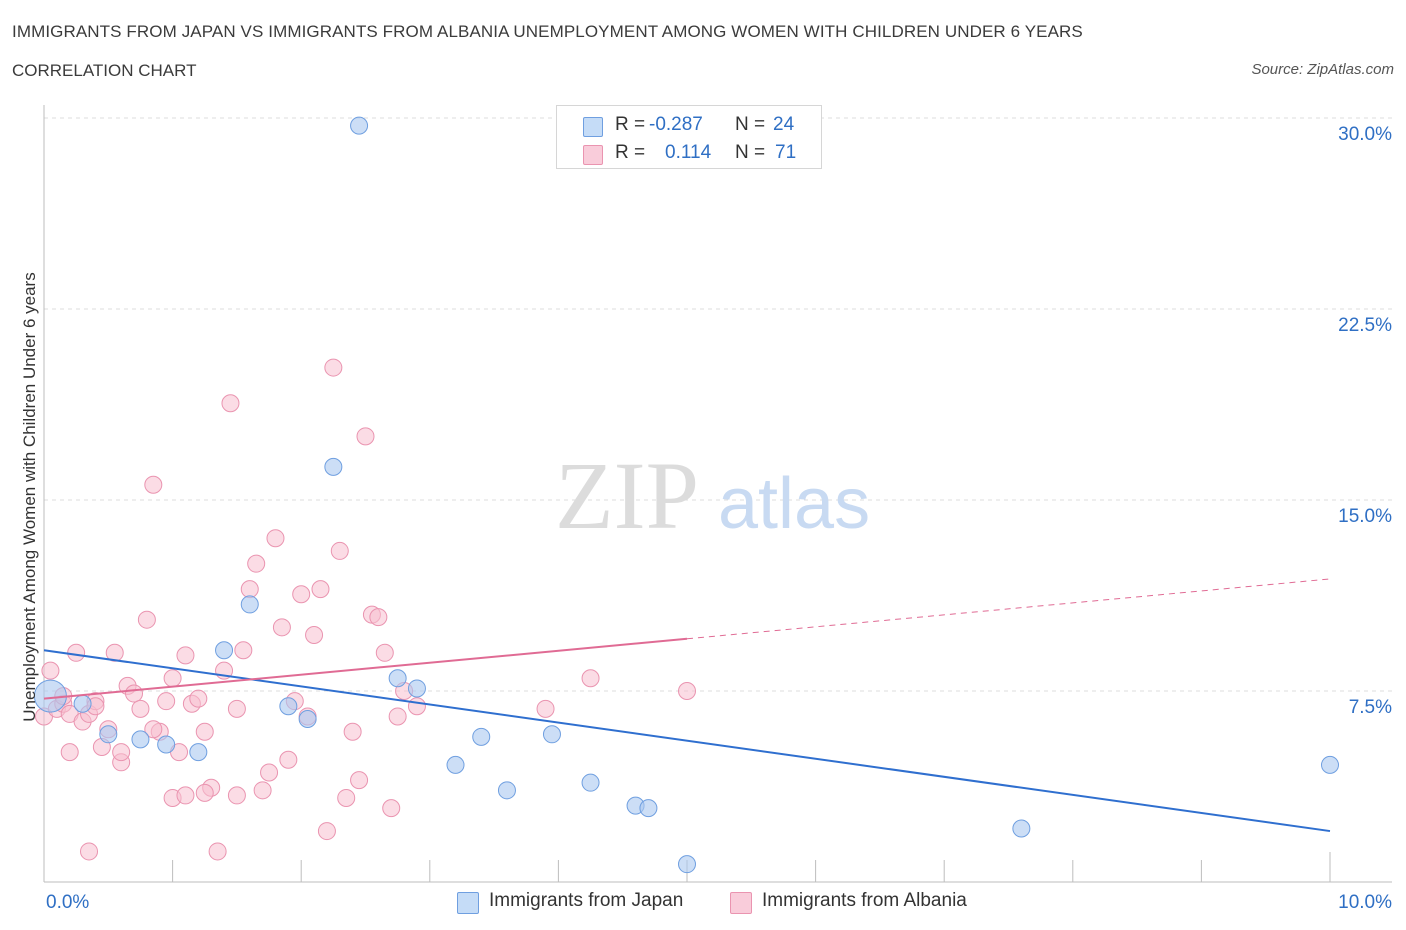  I want to click on legend-n-value-albania: 71, so click(786, 152).